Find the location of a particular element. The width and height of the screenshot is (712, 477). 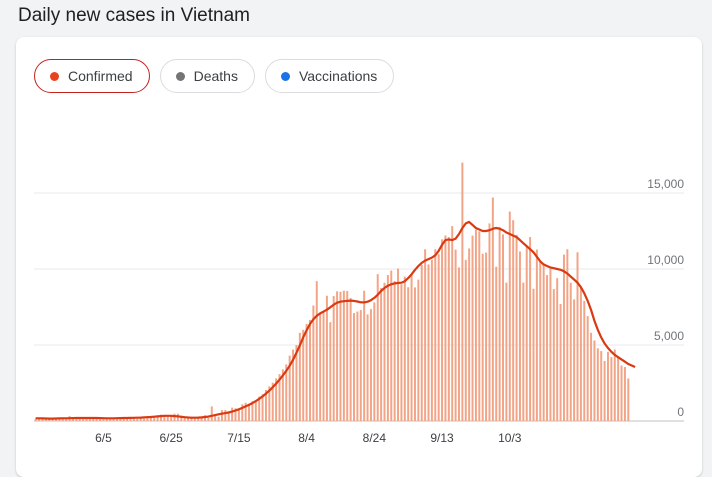

page-title: Daily new cases in Vietnam is located at coordinates (134, 15).